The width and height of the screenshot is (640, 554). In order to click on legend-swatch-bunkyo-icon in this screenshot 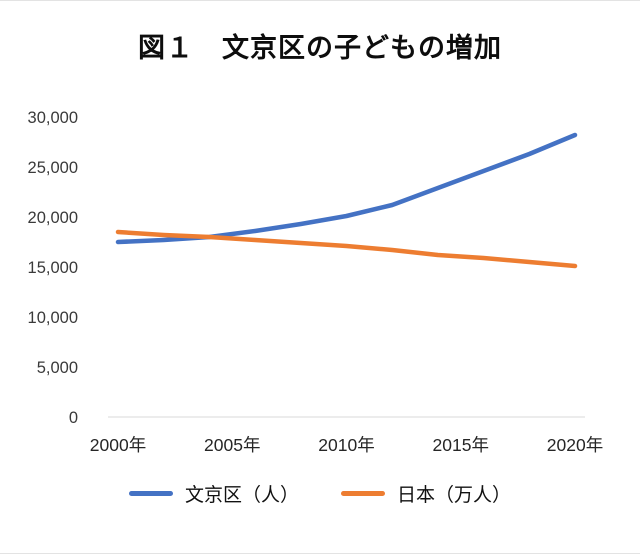, I will do `click(150, 493)`.